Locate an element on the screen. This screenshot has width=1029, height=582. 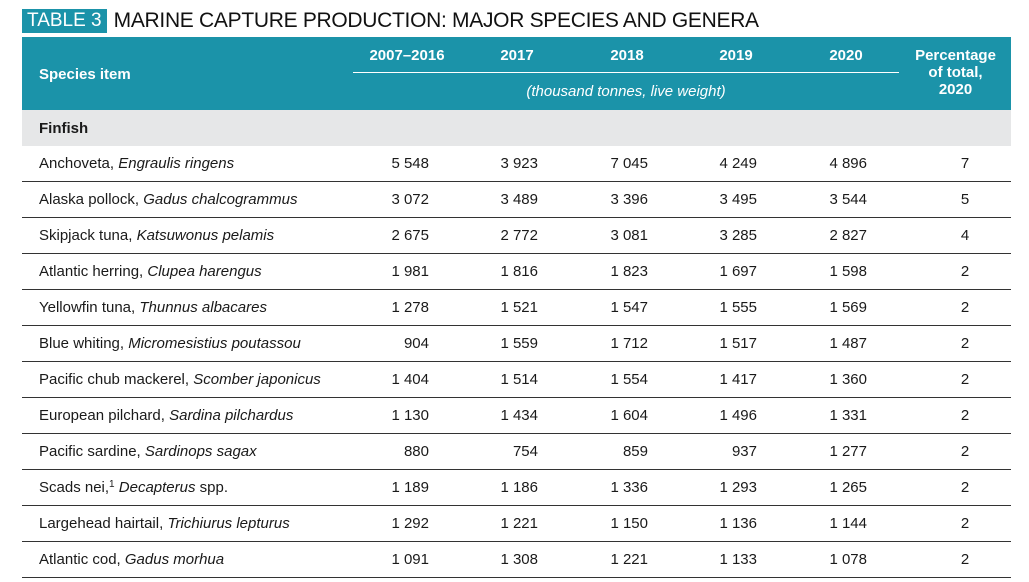
value-2007-2016: 5 548 is located at coordinates (410, 163).